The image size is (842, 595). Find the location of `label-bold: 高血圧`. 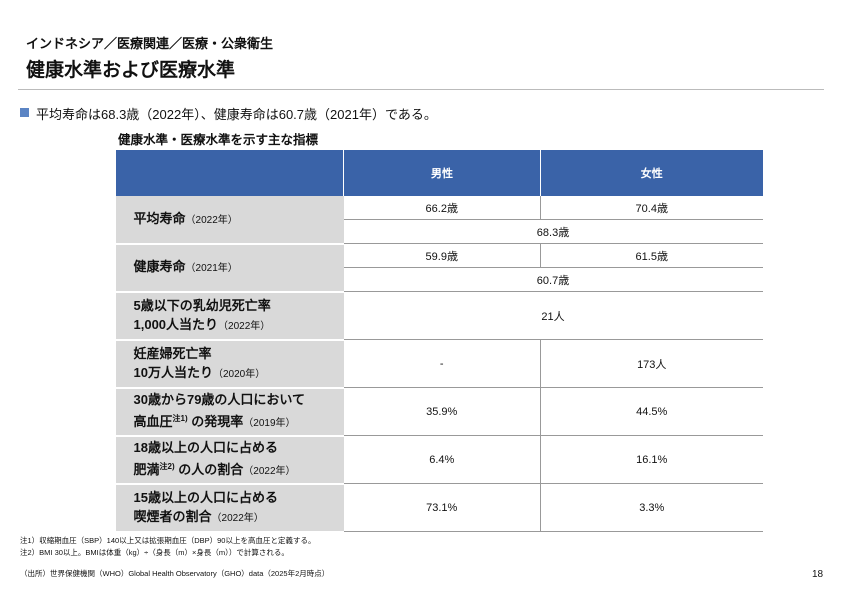

label-bold: 高血圧 is located at coordinates (153, 421).